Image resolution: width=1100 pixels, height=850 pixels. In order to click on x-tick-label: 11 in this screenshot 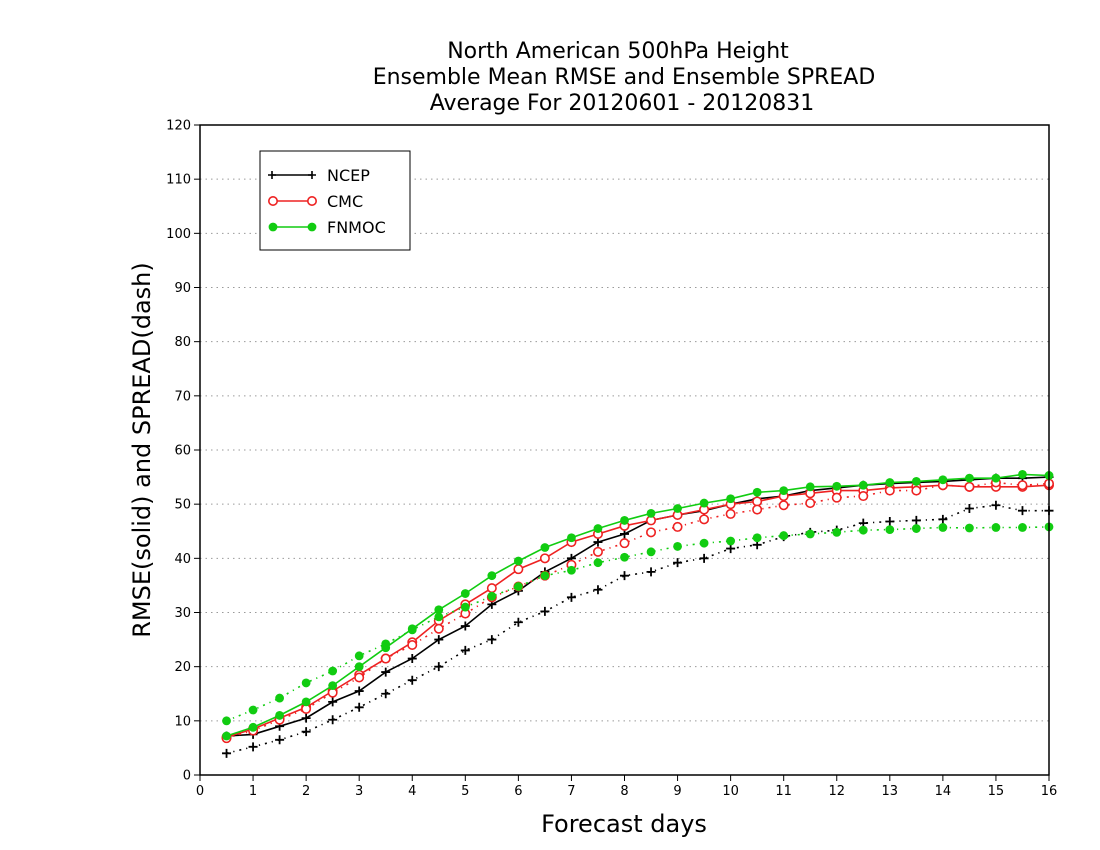, I will do `click(783, 791)`.